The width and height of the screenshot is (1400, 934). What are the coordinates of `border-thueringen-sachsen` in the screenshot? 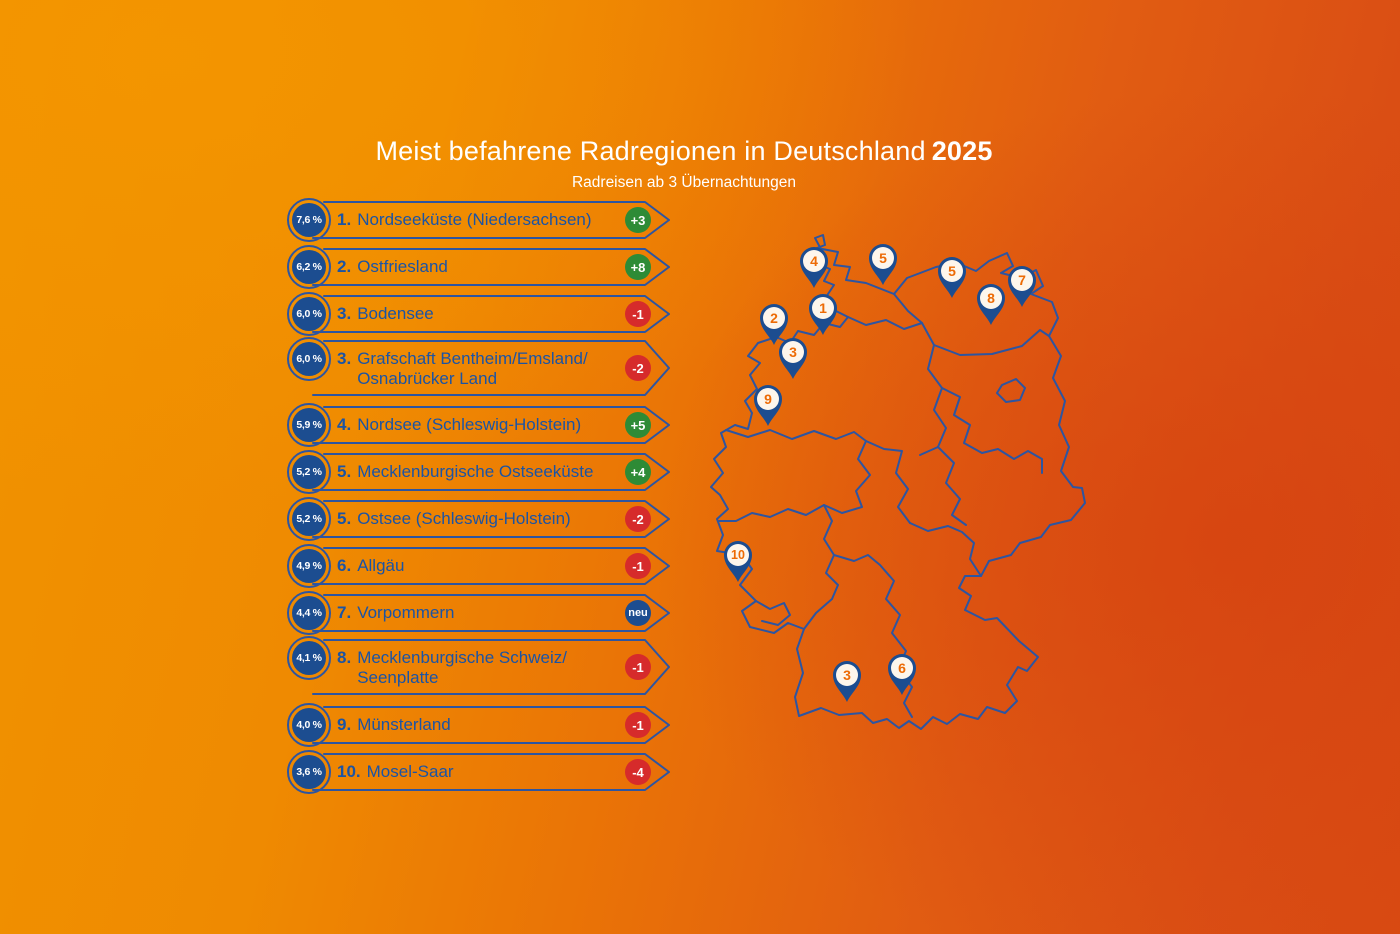 It's located at (952, 486).